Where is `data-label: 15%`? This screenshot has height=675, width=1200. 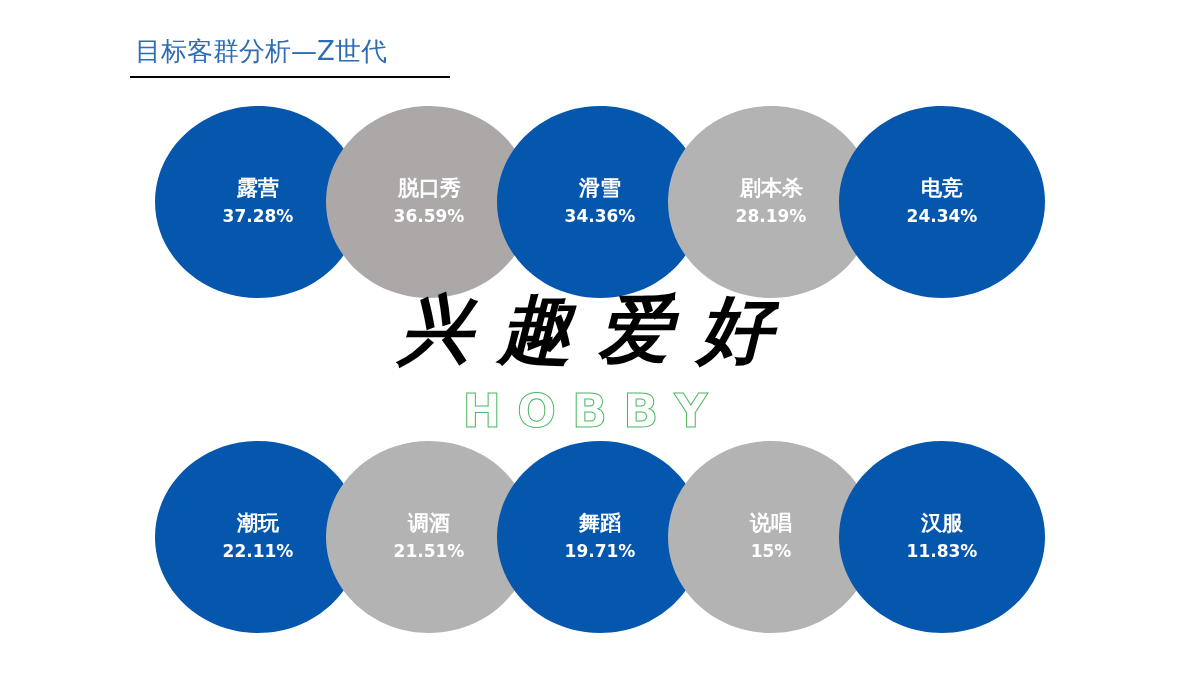 data-label: 15% is located at coordinates (771, 551).